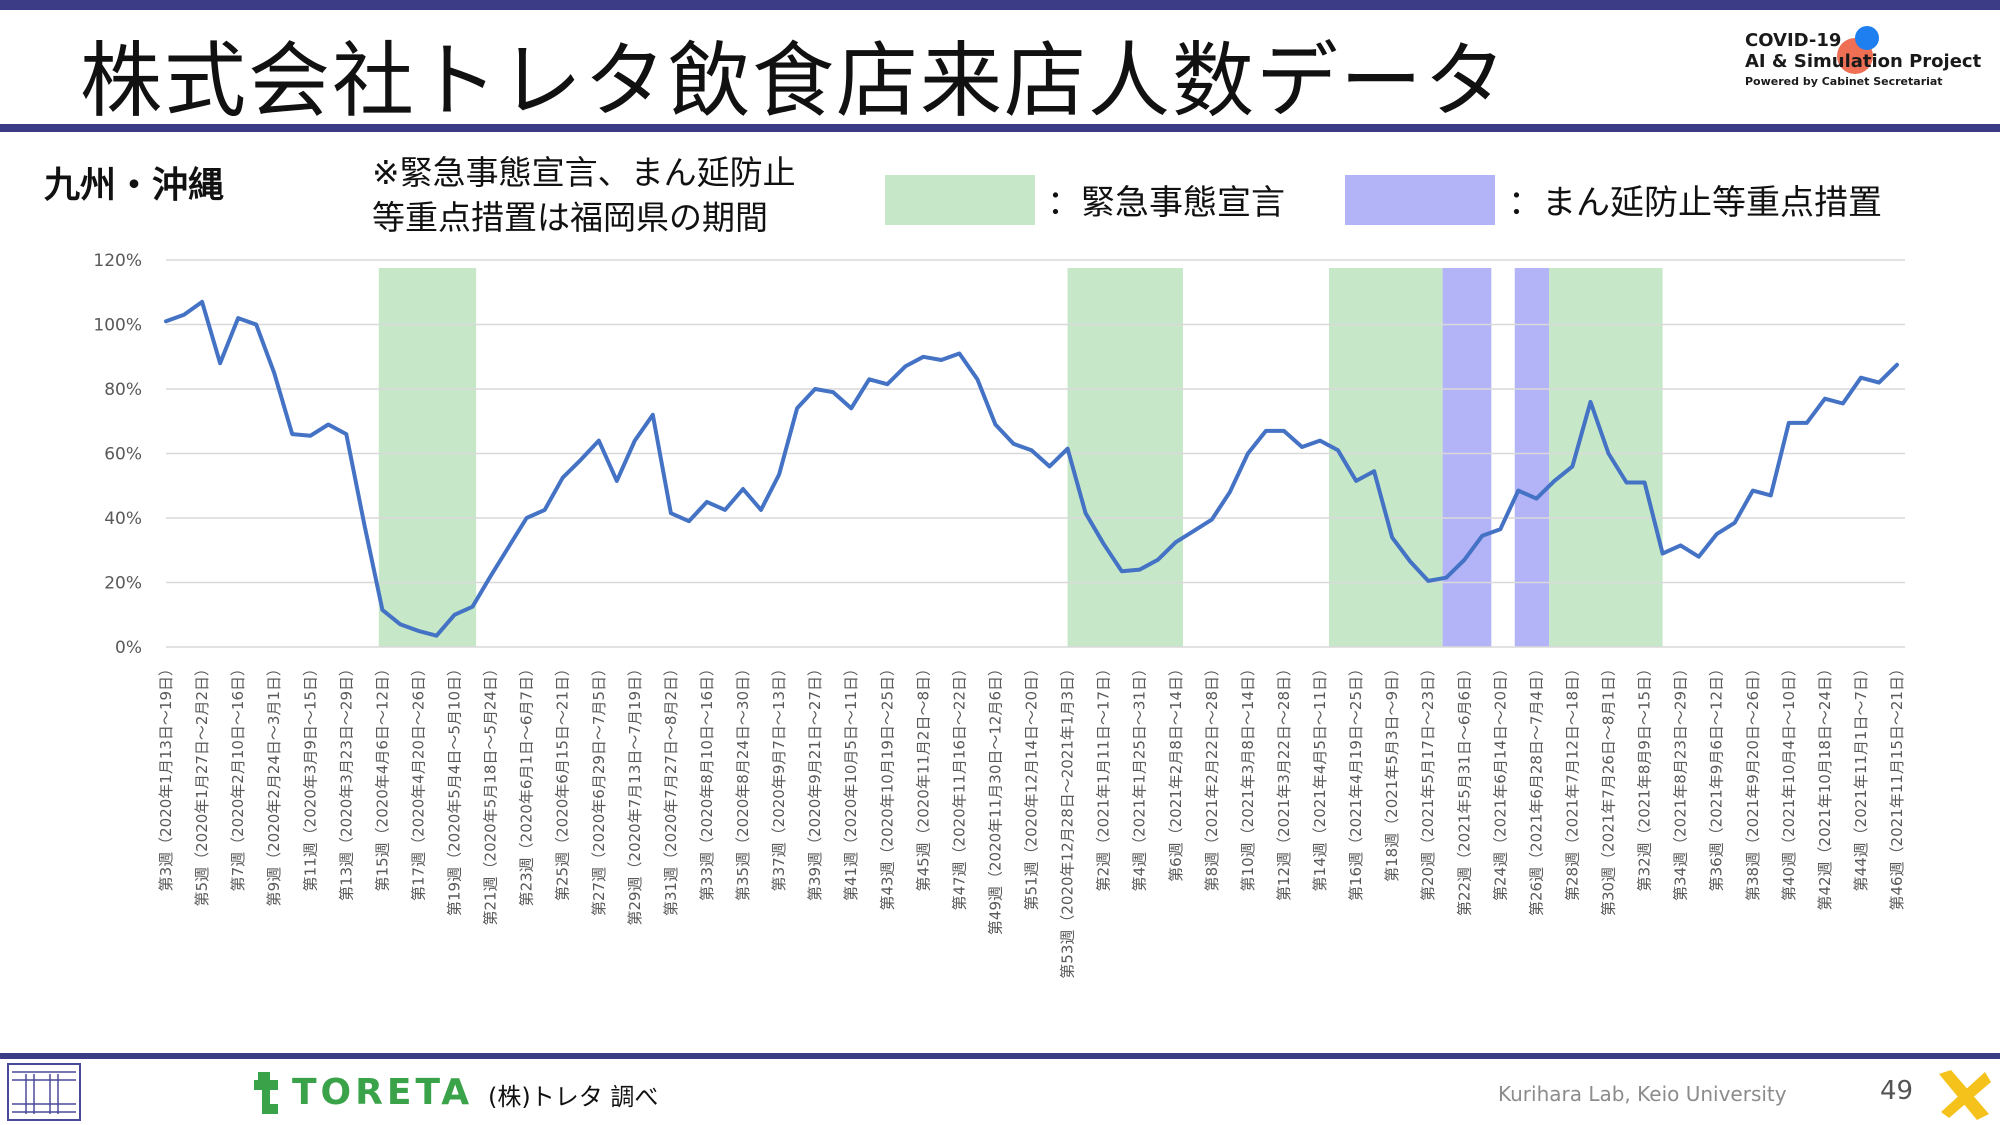  I want to click on toreta-logo-icon, so click(266, 1093).